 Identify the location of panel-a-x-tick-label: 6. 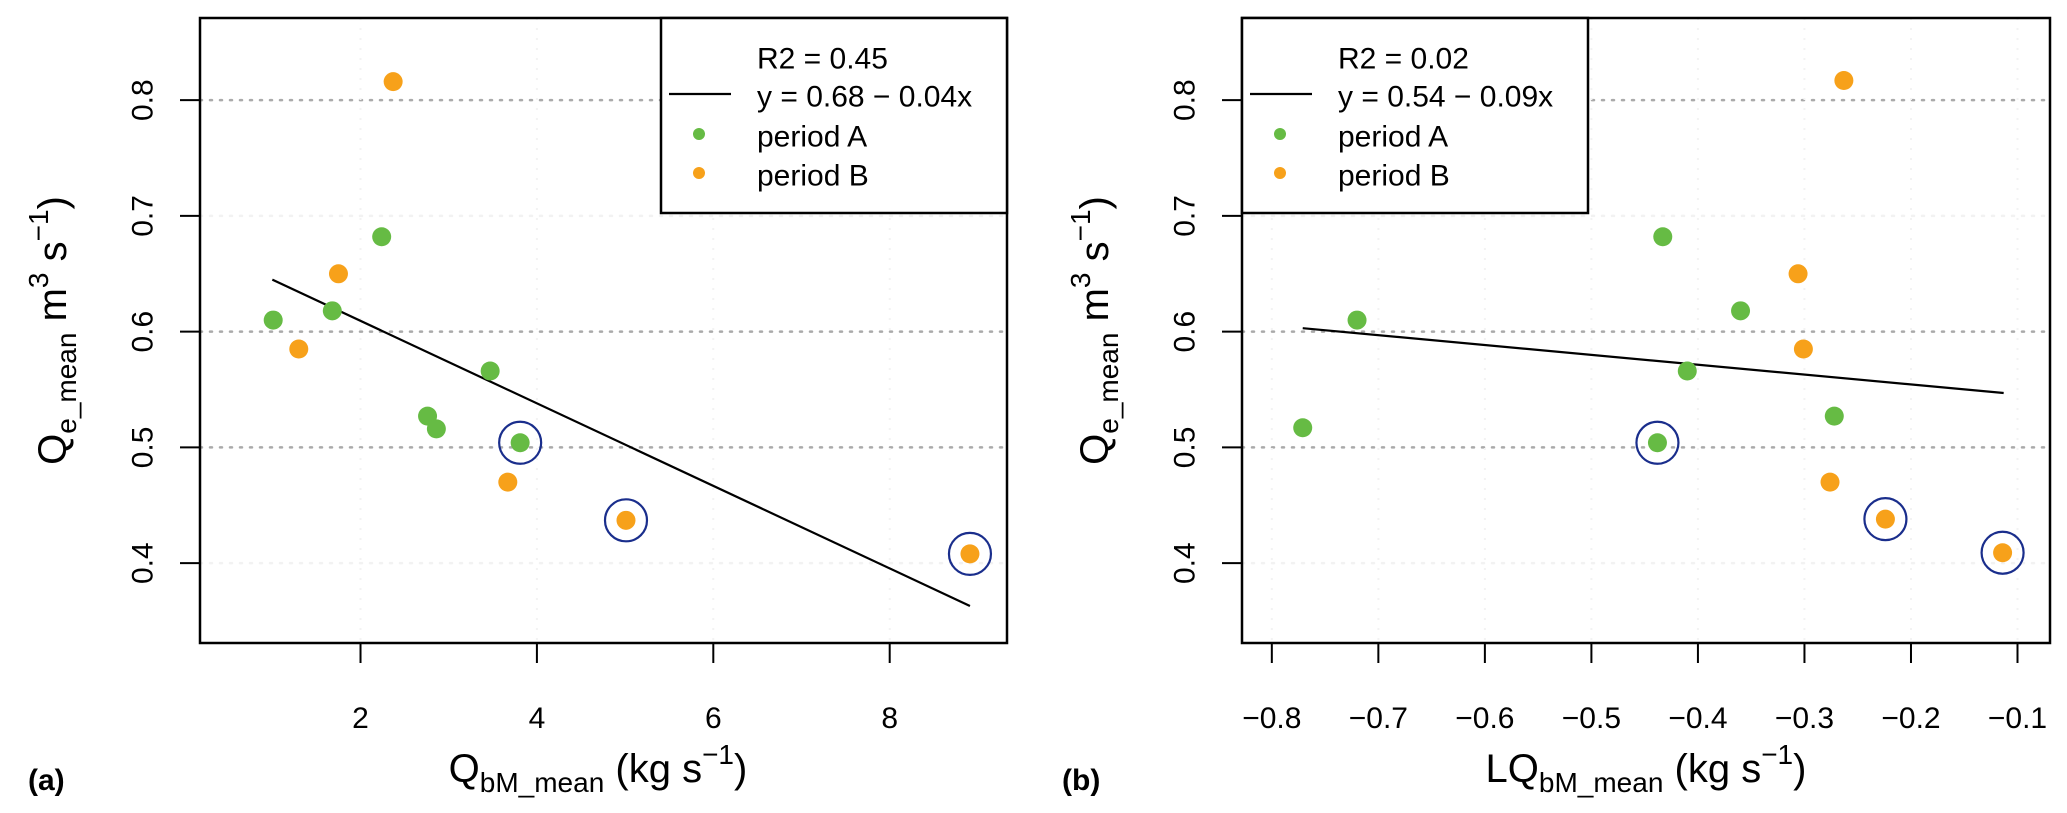
(713, 718).